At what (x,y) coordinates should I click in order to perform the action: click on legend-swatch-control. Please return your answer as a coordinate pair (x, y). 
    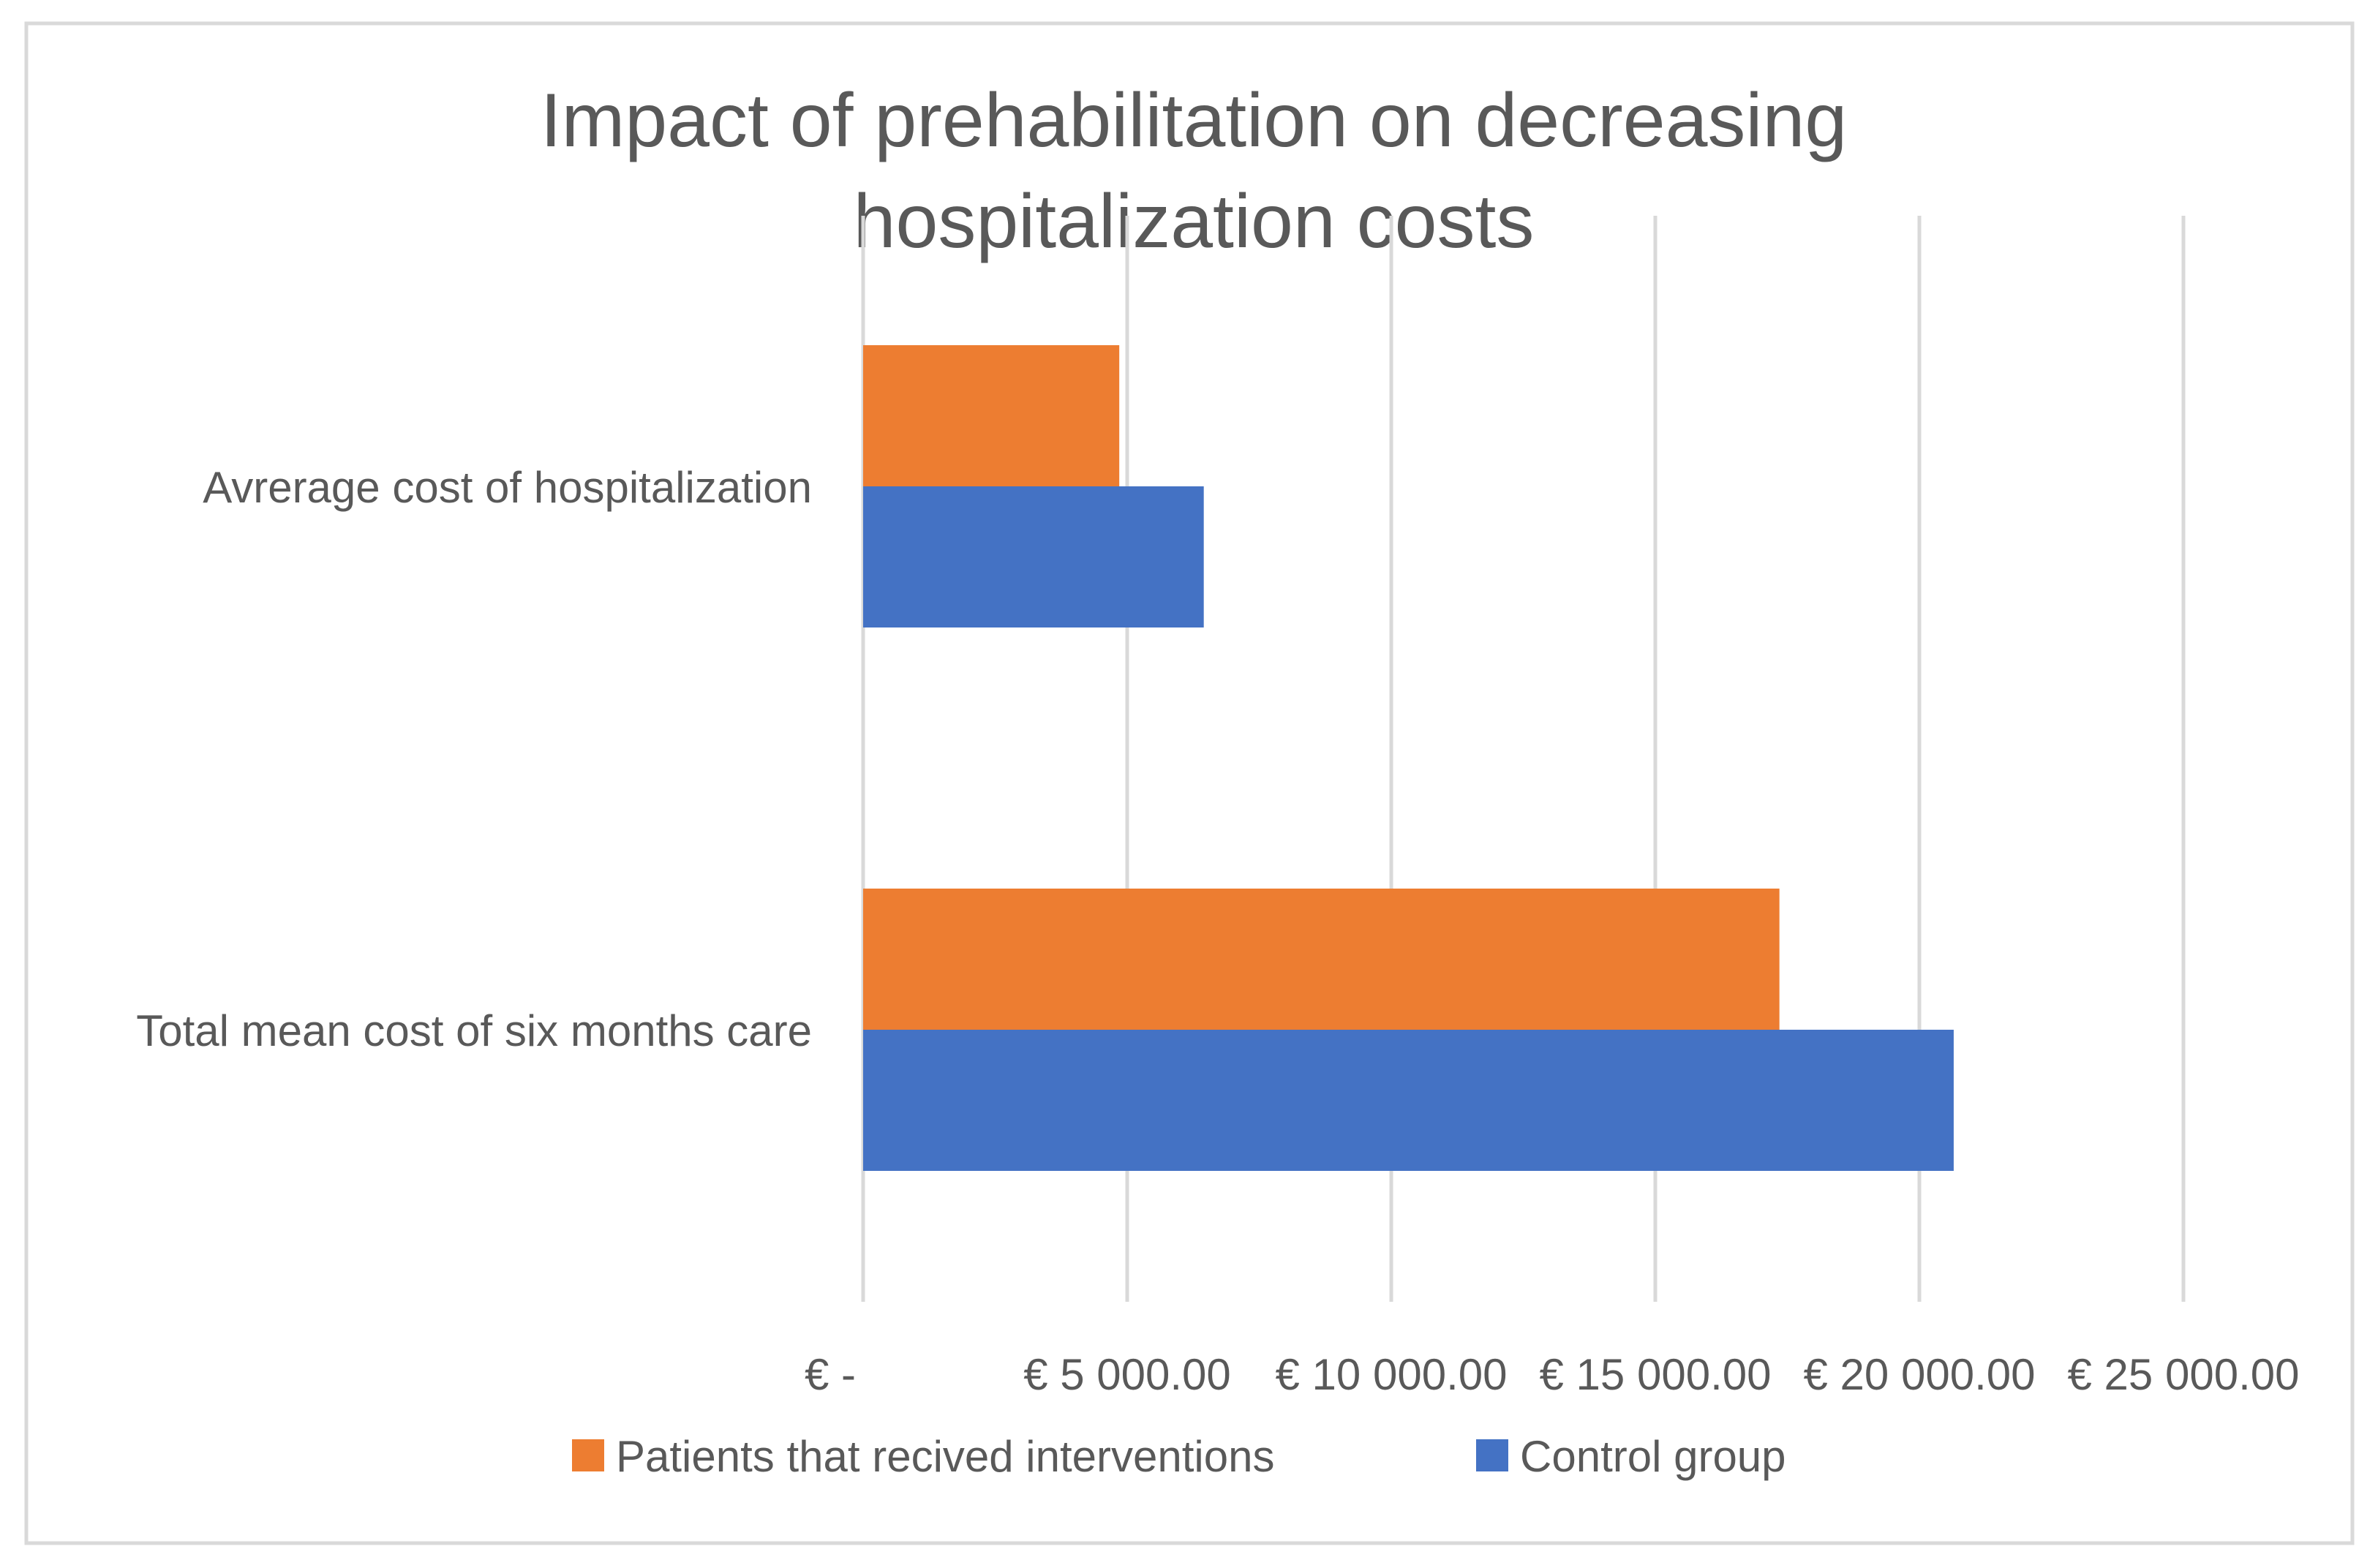
    Looking at the image, I should click on (1492, 1455).